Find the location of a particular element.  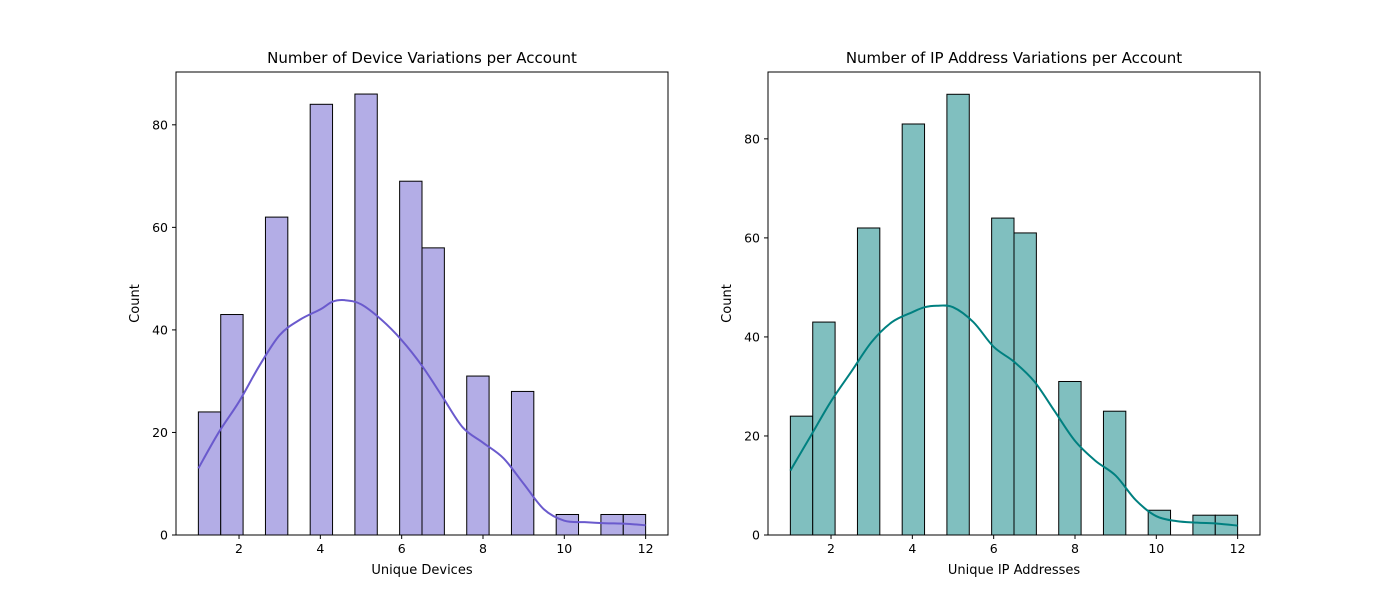

device-x-tick-label: 8 is located at coordinates (483, 548).